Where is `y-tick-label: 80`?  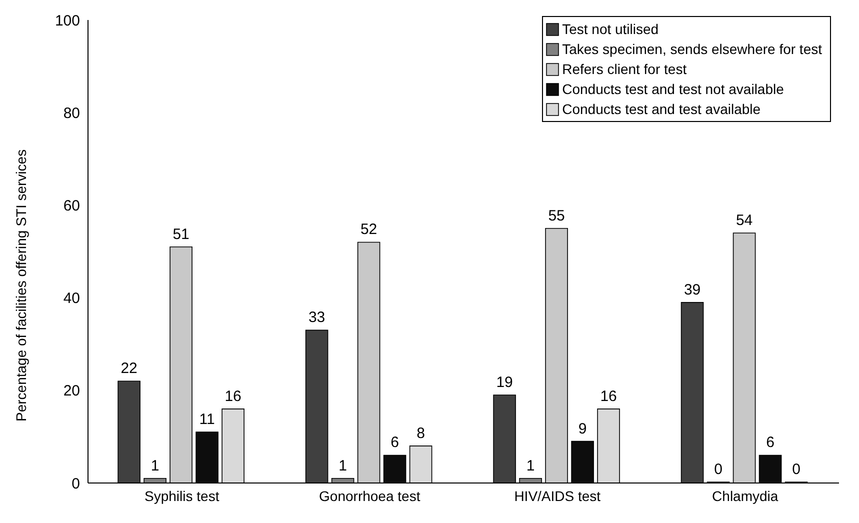 y-tick-label: 80 is located at coordinates (71, 113).